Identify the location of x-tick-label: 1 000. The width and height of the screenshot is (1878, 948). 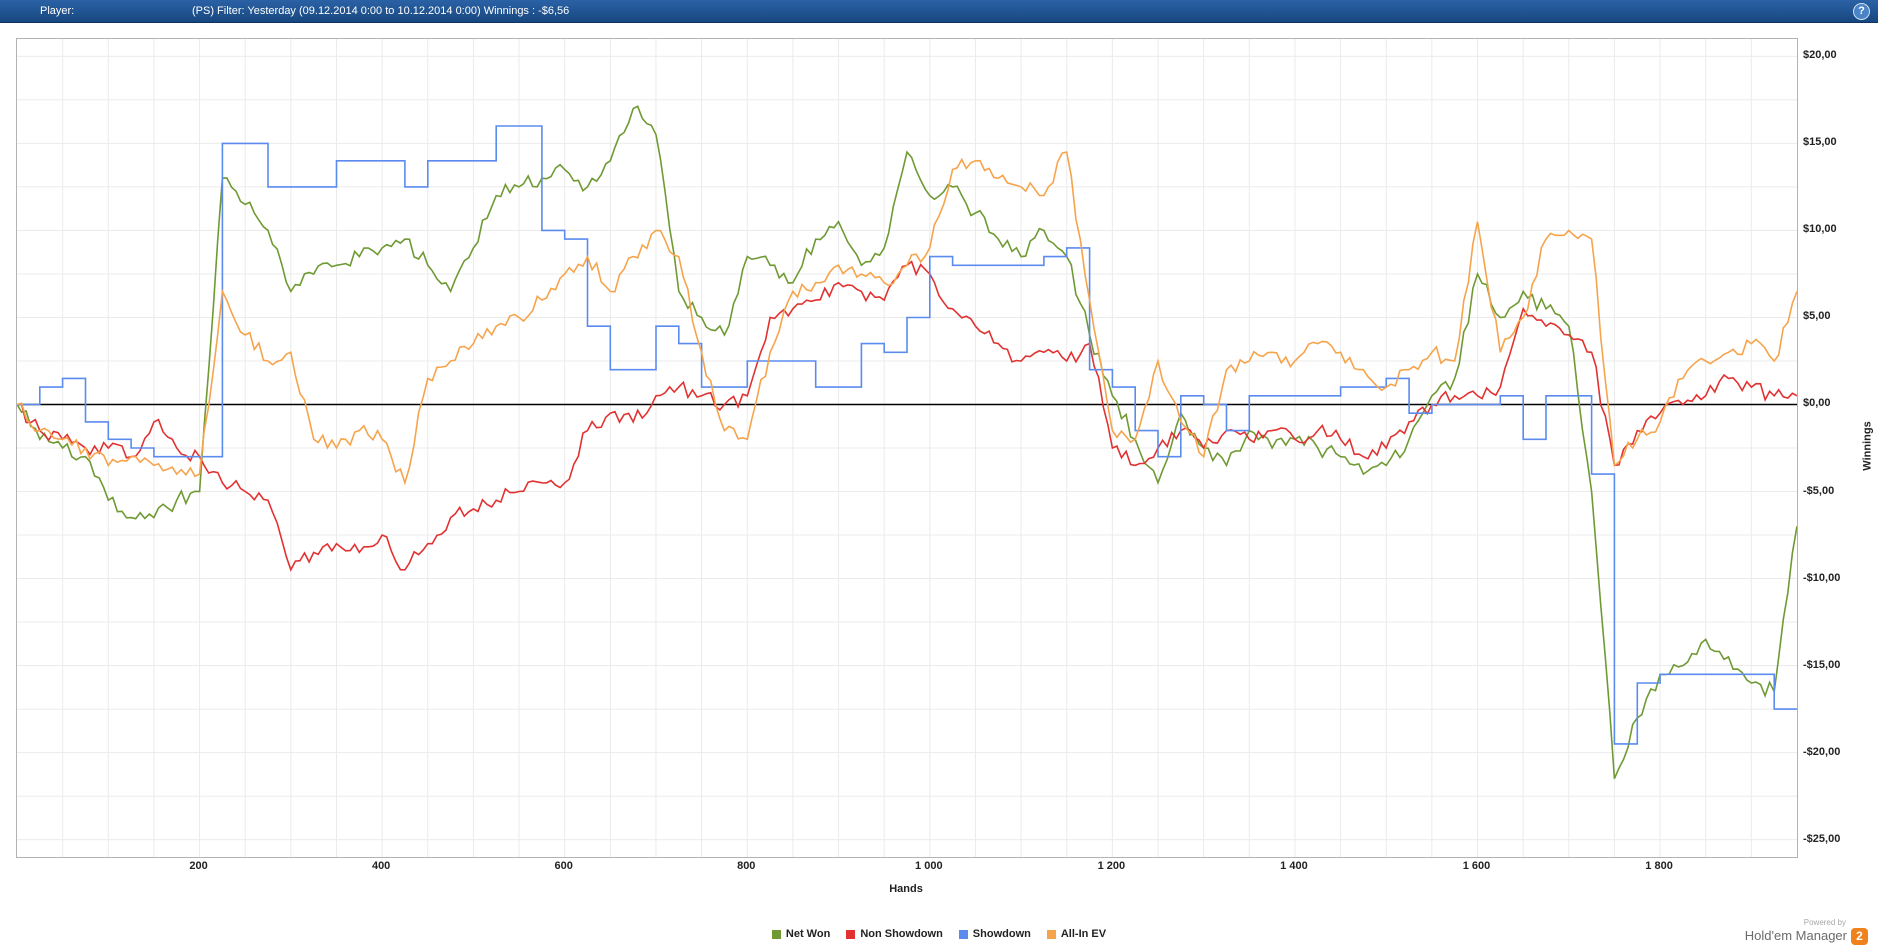
(929, 866).